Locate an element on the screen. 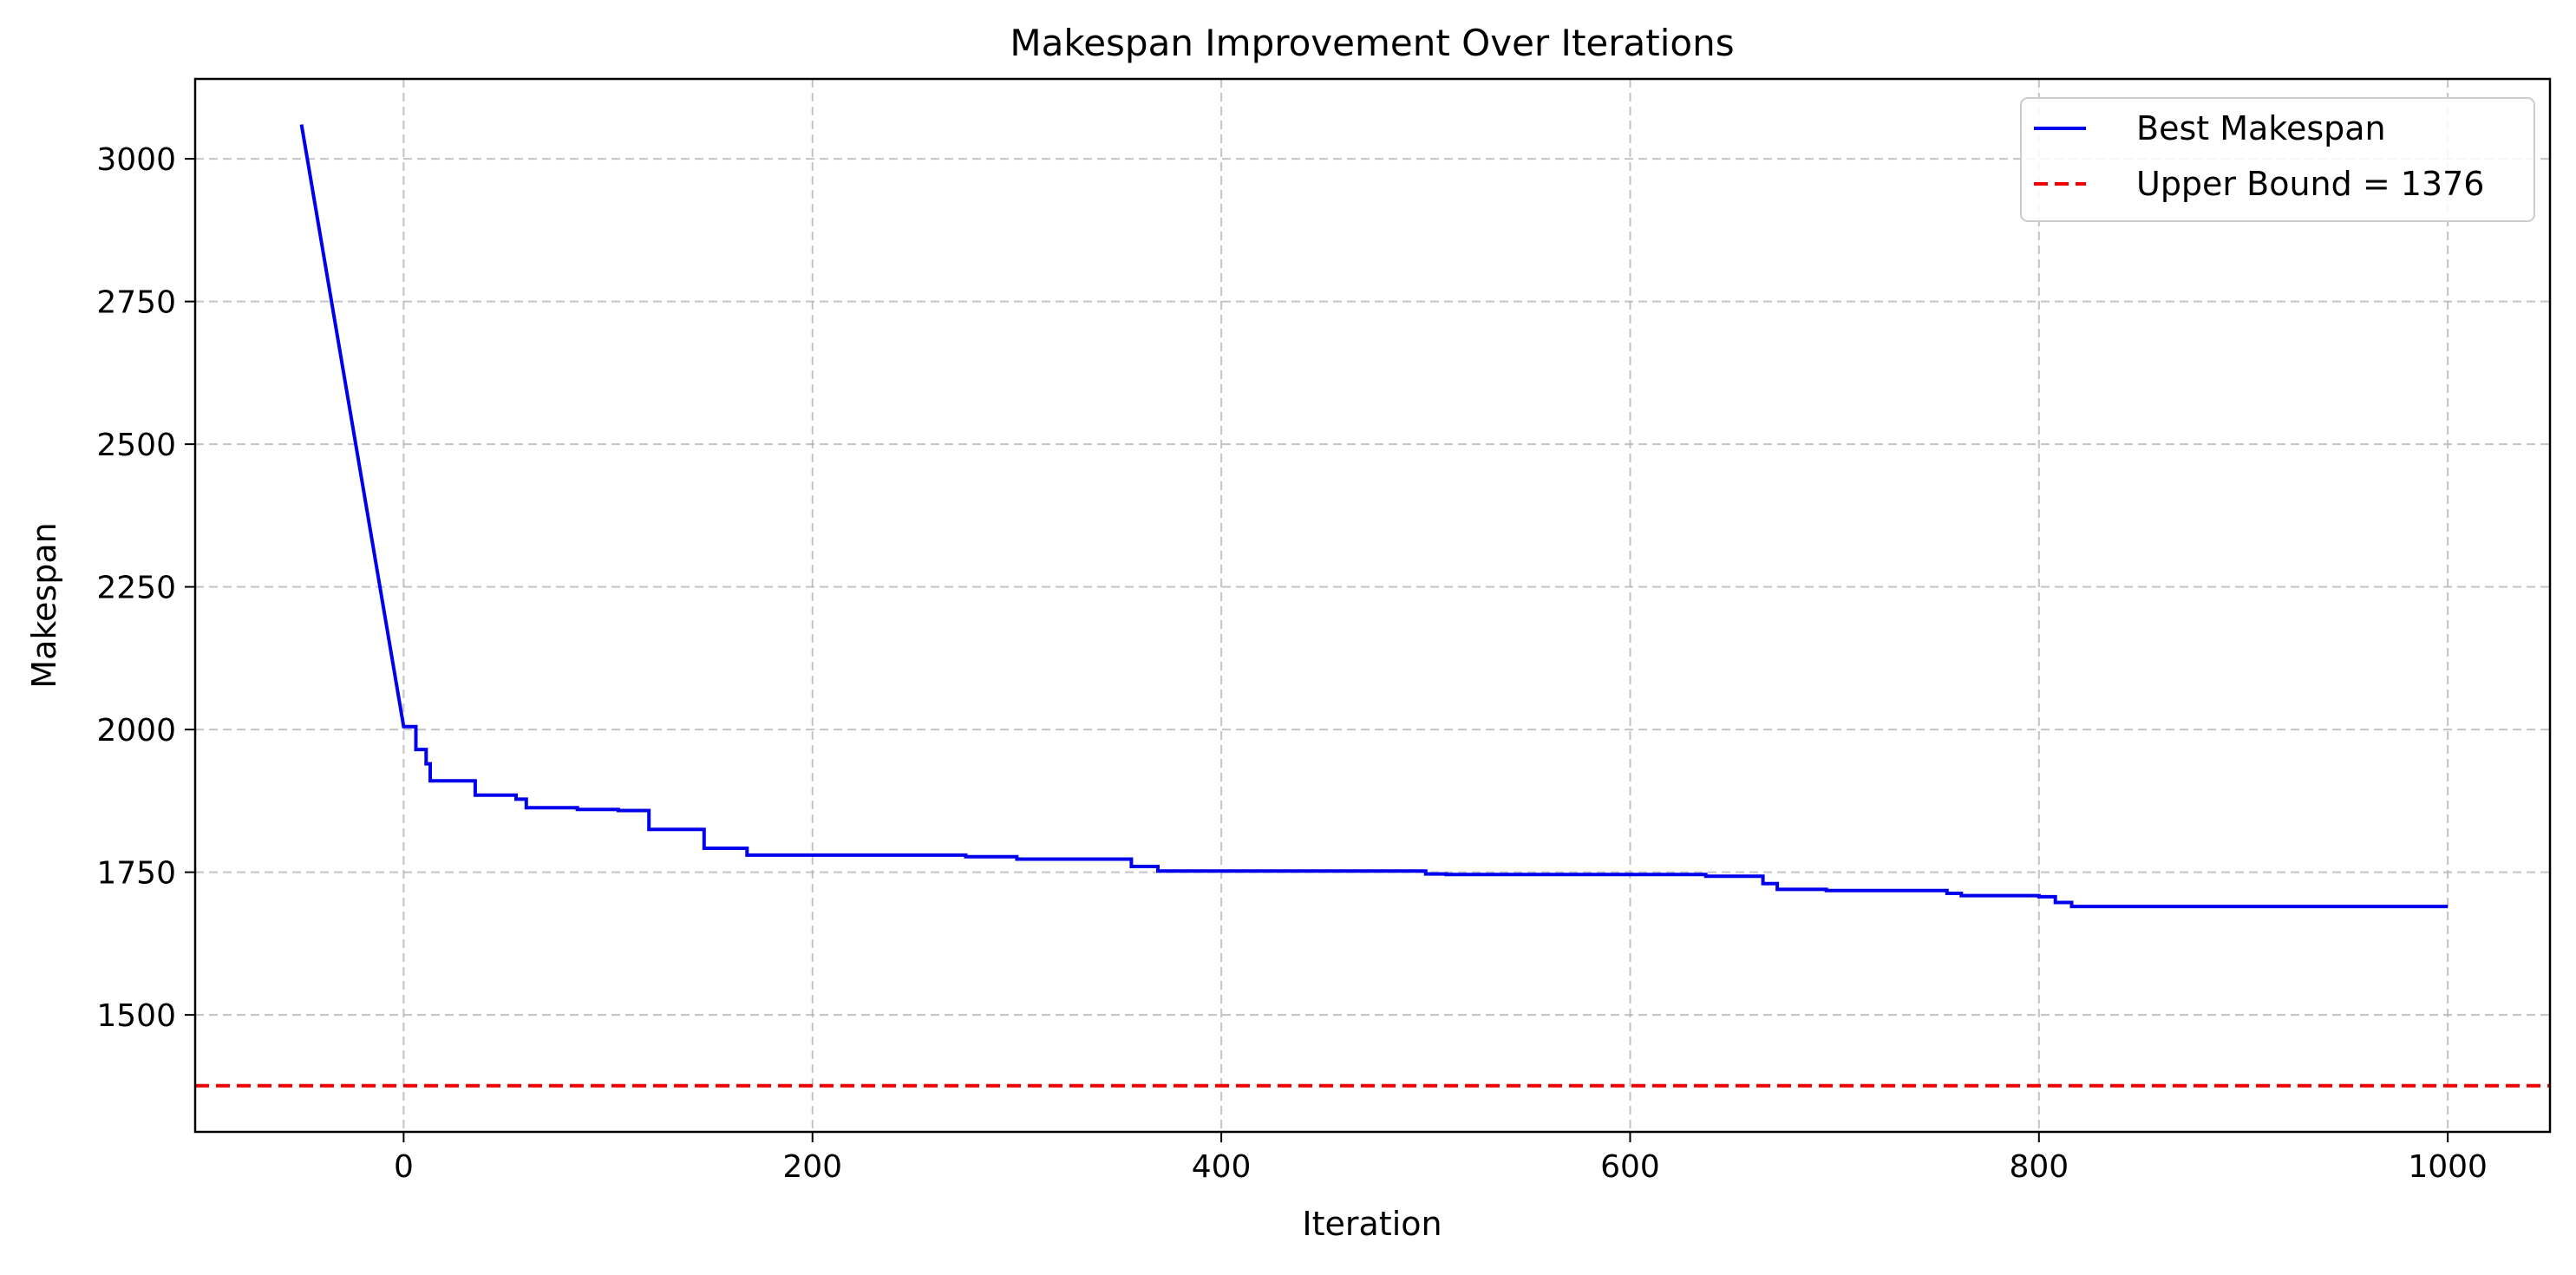 The image size is (2576, 1275). x-axis-label: Iteration is located at coordinates (1372, 1224).